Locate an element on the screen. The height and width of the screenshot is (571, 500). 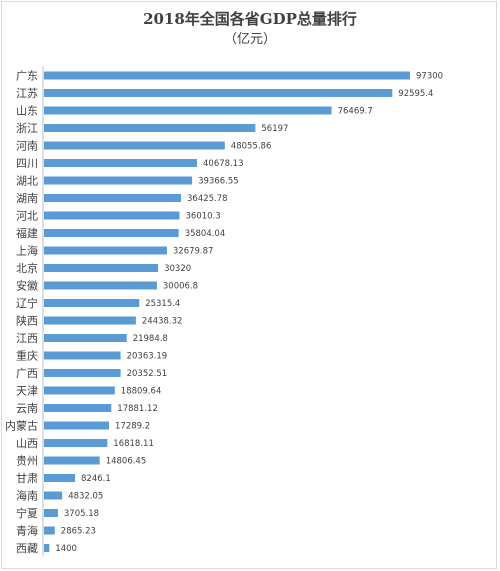
category-label-21: 山西 is located at coordinates (27, 443).